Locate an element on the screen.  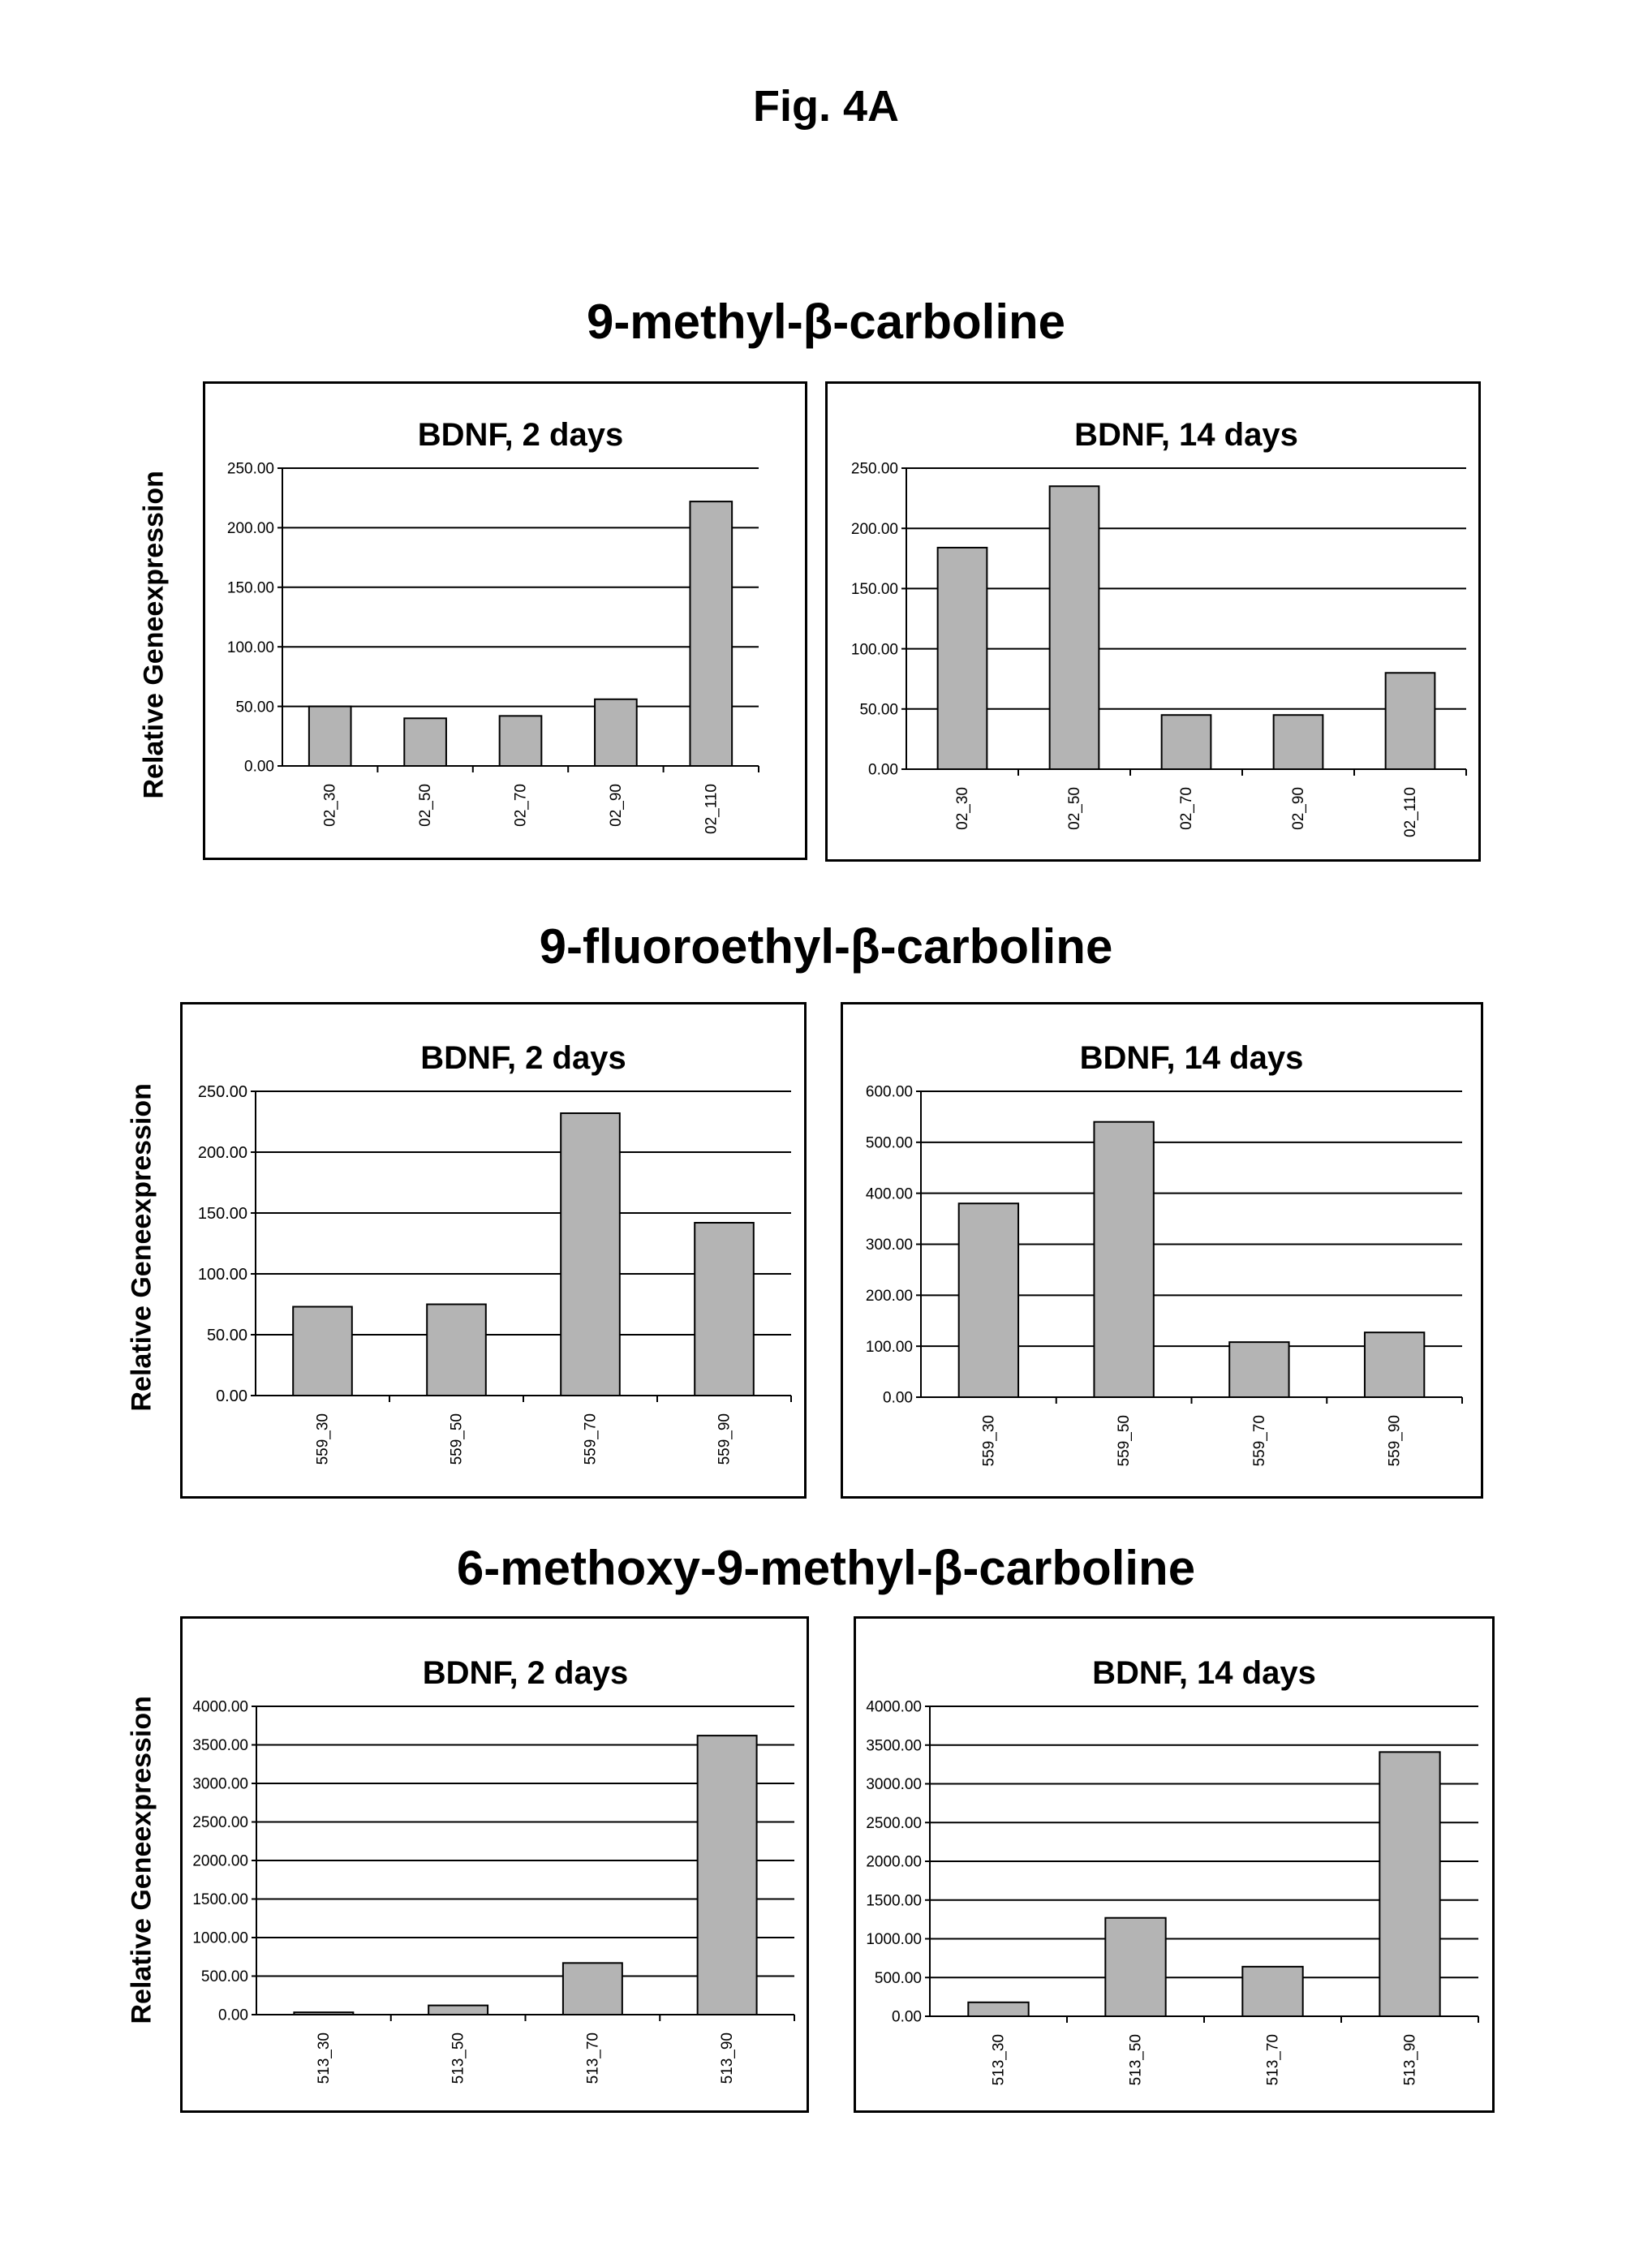
y-axis-label-row-1: Relative Geneexpression is located at coordinates (154, 620).